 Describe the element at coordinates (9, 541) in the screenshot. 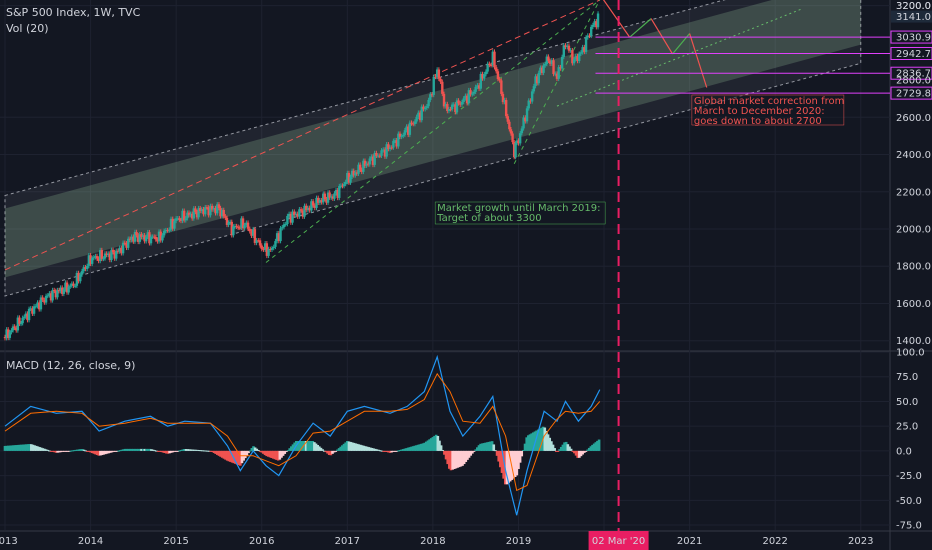

I see `x-tick-label: 2013` at that location.